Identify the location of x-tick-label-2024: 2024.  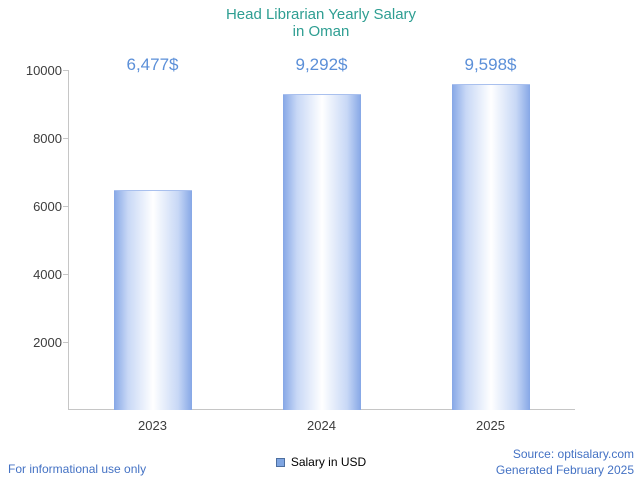
(321, 425).